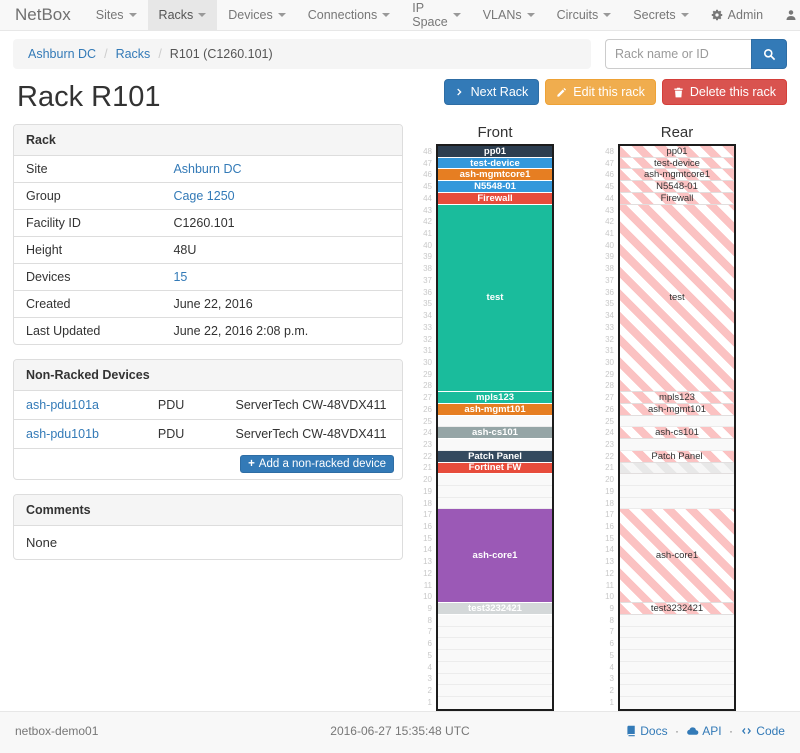 Image resolution: width=800 pixels, height=753 pixels. What do you see at coordinates (609, 234) in the screenshot?
I see `unit-number: 41` at bounding box center [609, 234].